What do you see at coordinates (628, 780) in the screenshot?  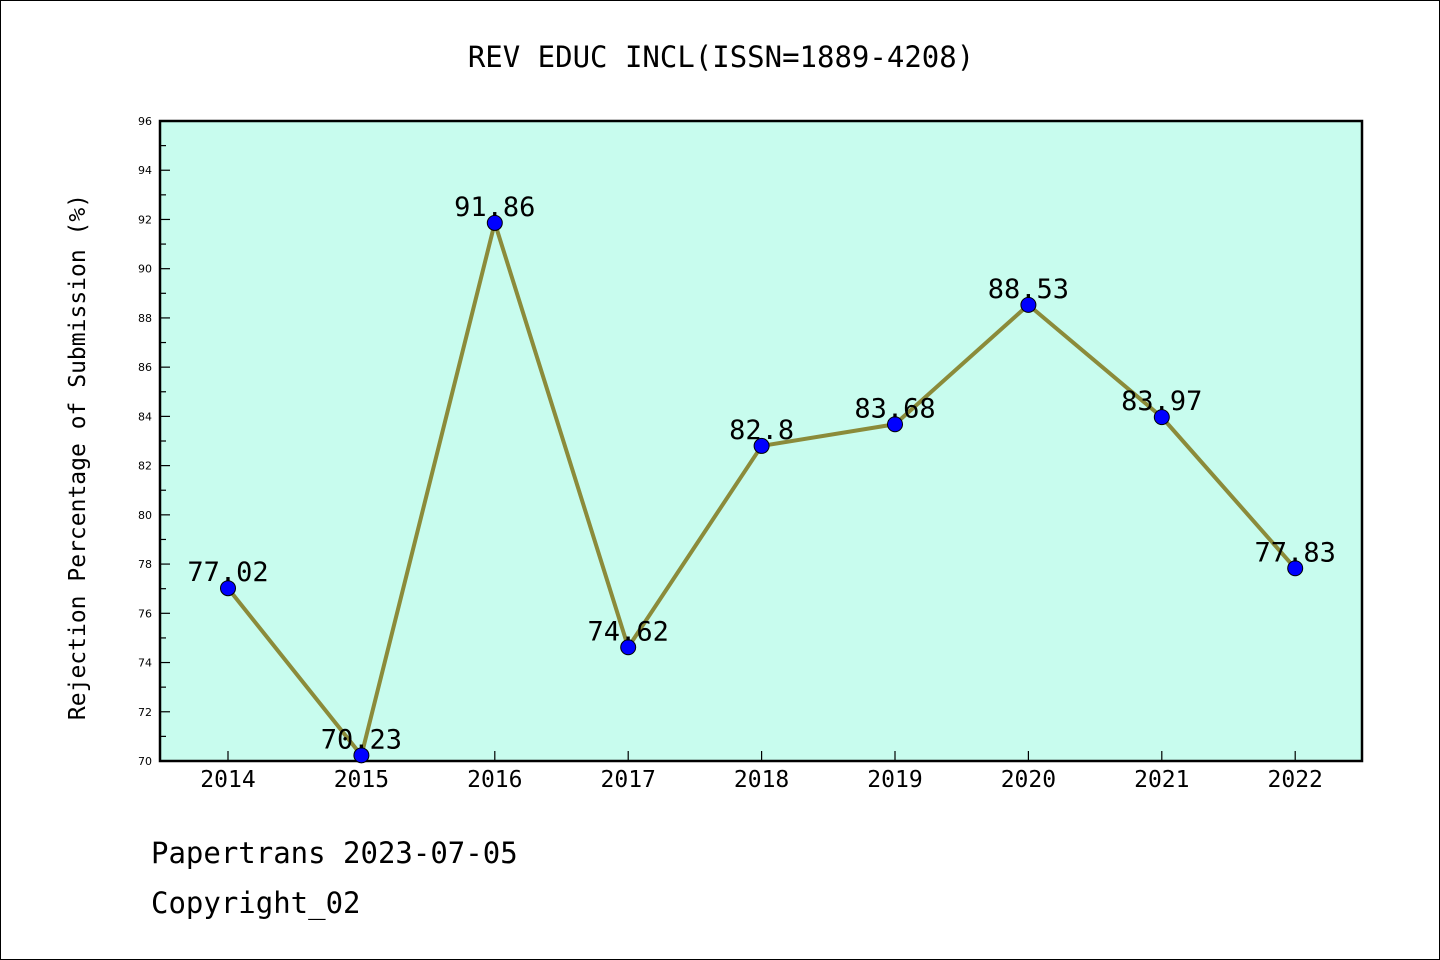 I see `x-tick-label: 2017` at bounding box center [628, 780].